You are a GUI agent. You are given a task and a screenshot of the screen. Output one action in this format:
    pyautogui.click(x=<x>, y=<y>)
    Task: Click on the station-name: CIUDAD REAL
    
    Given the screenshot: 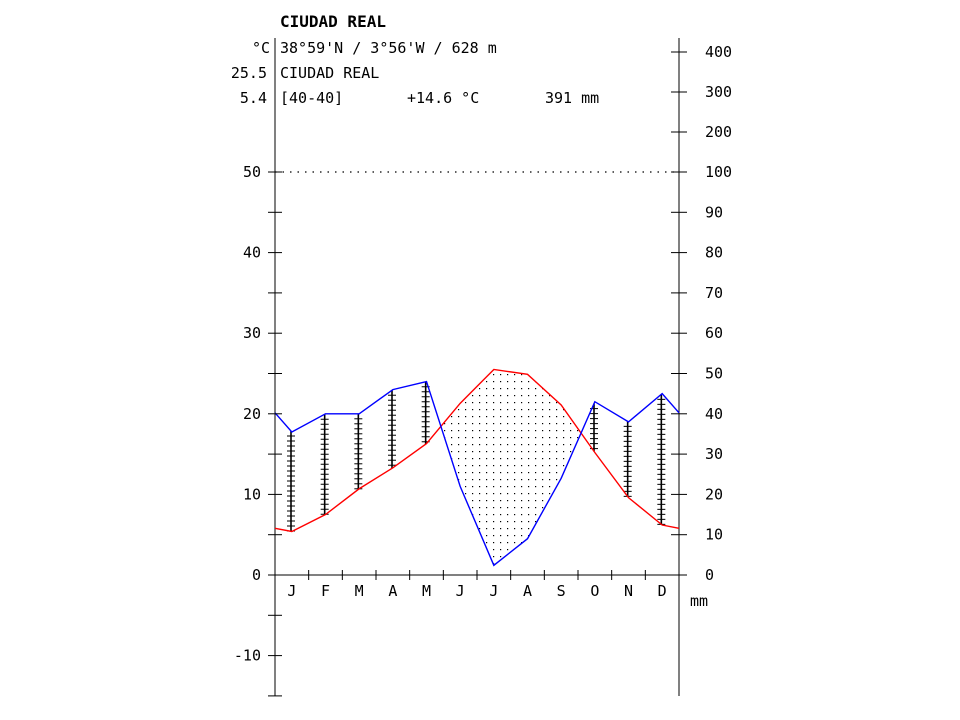 What is the action you would take?
    pyautogui.click(x=329, y=73)
    